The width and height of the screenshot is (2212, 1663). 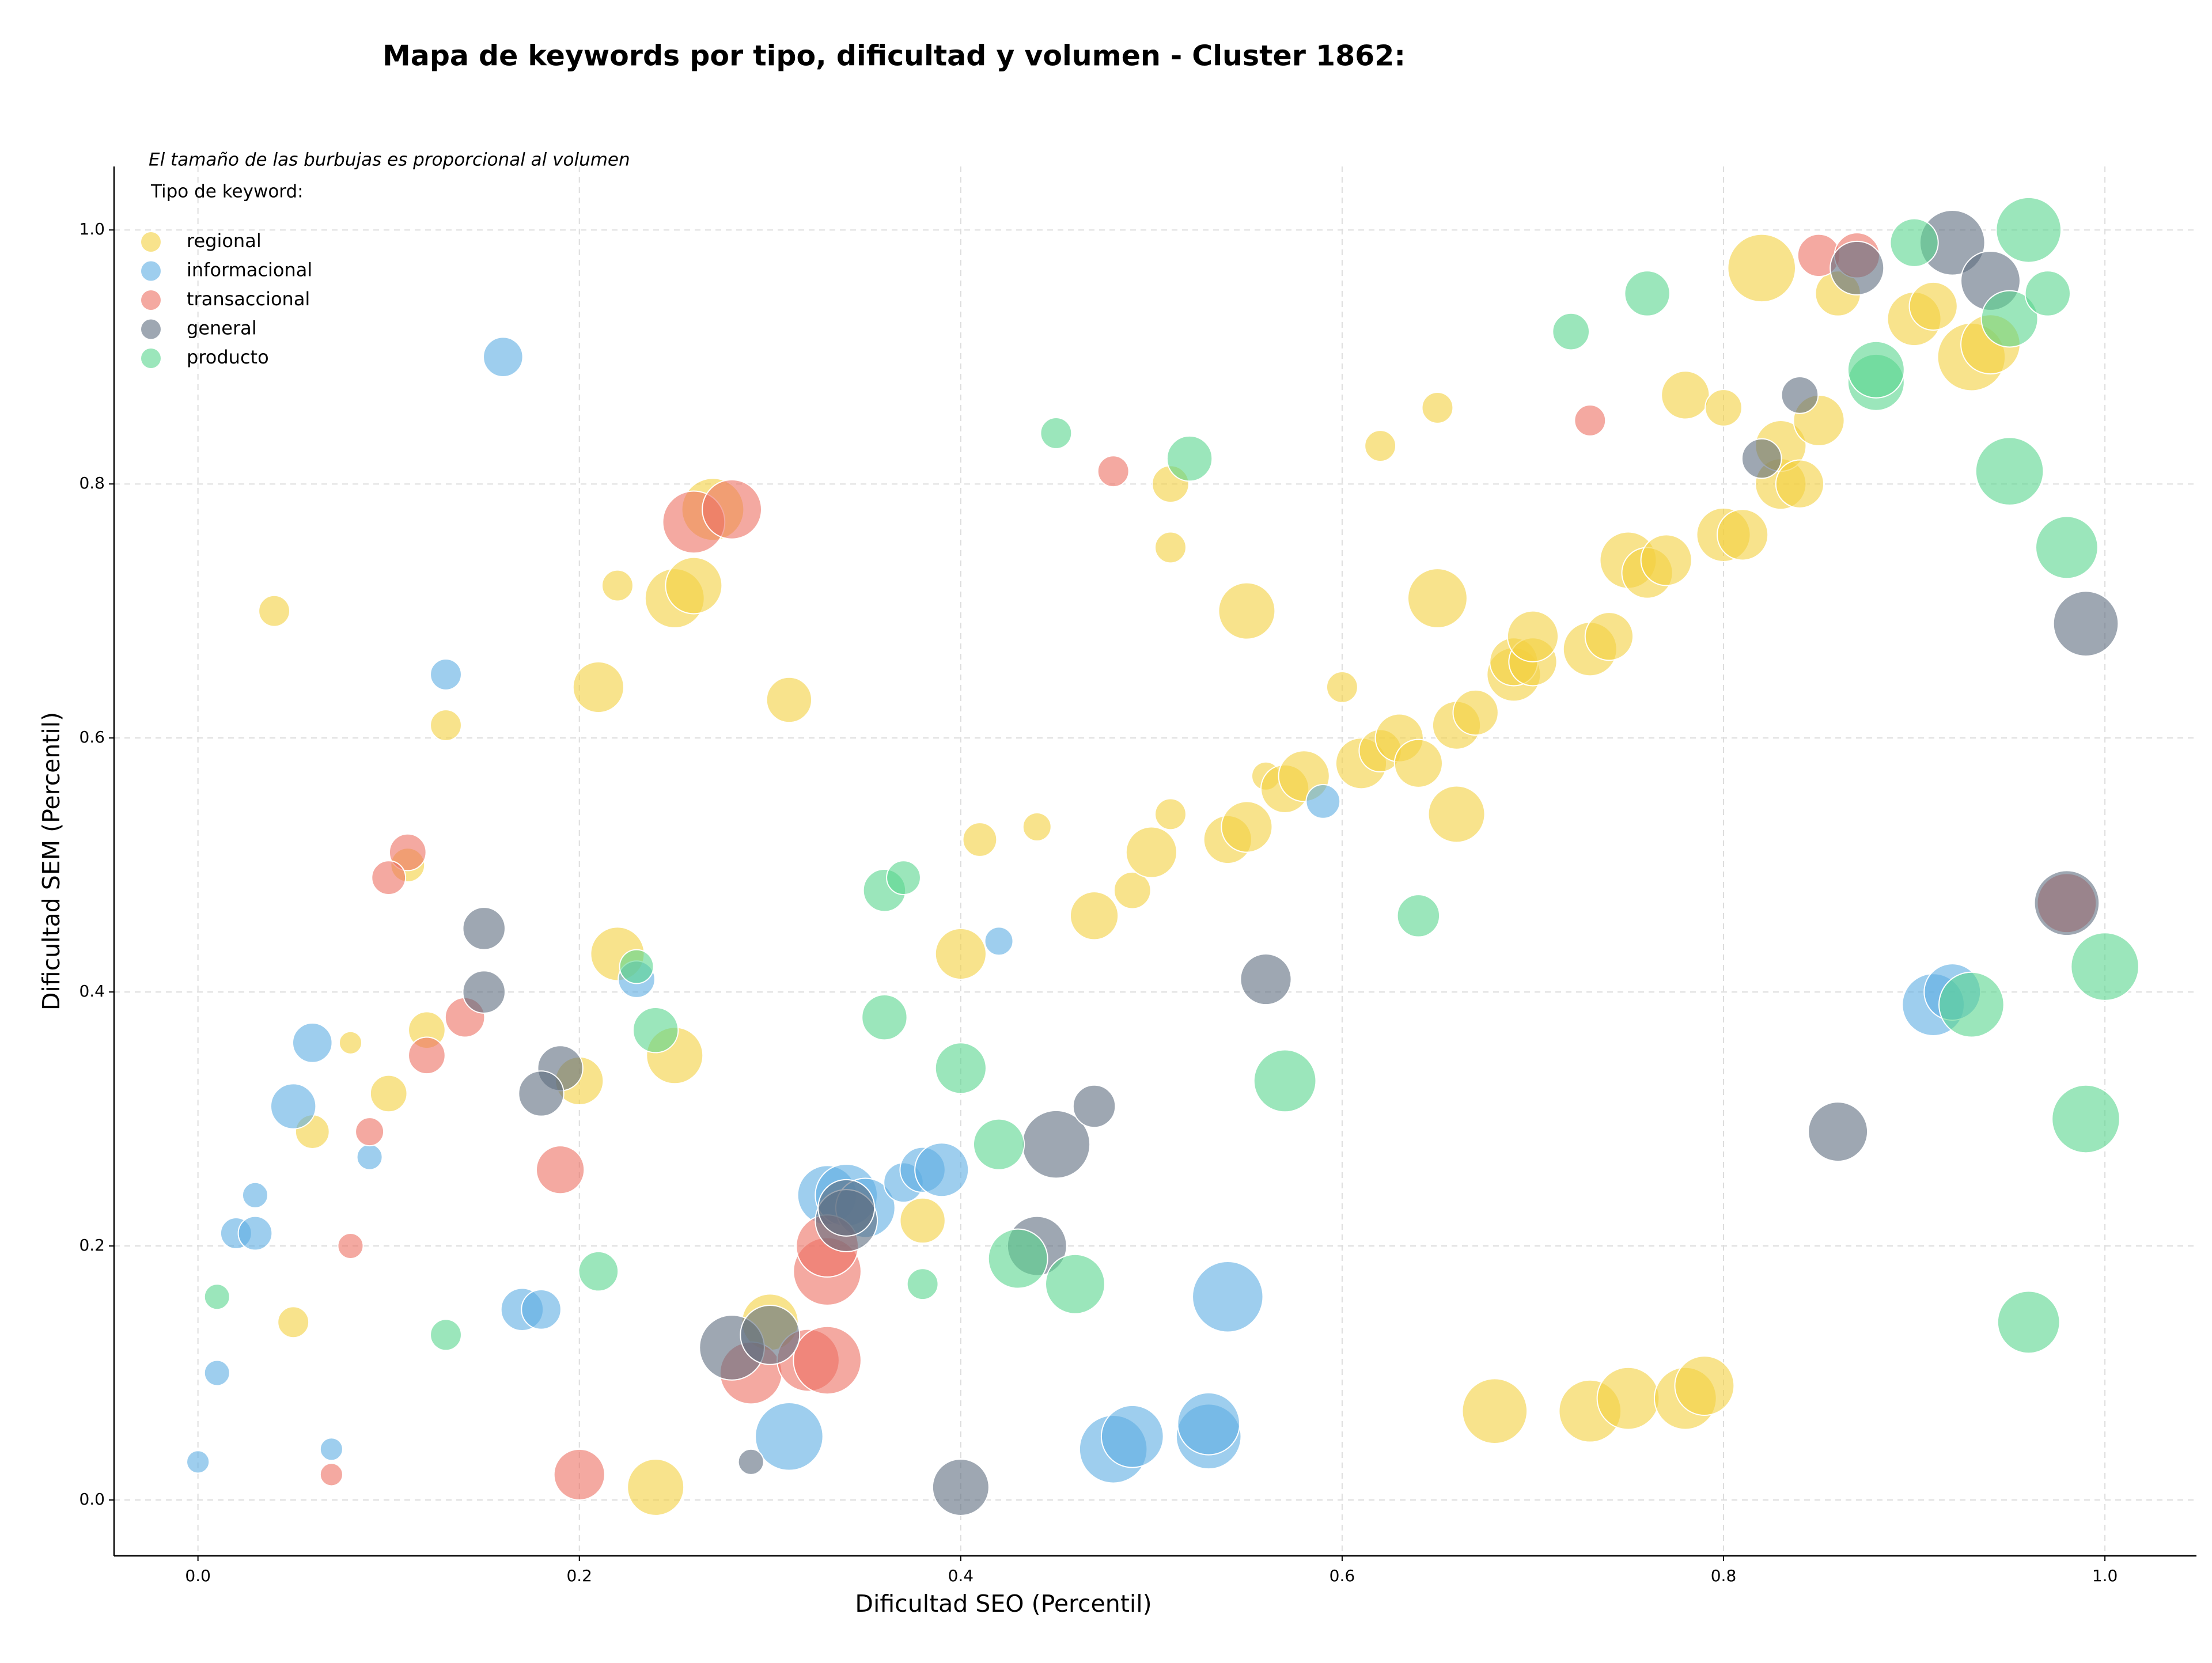 I want to click on y-tick-label: 0.4, so click(x=92, y=991).